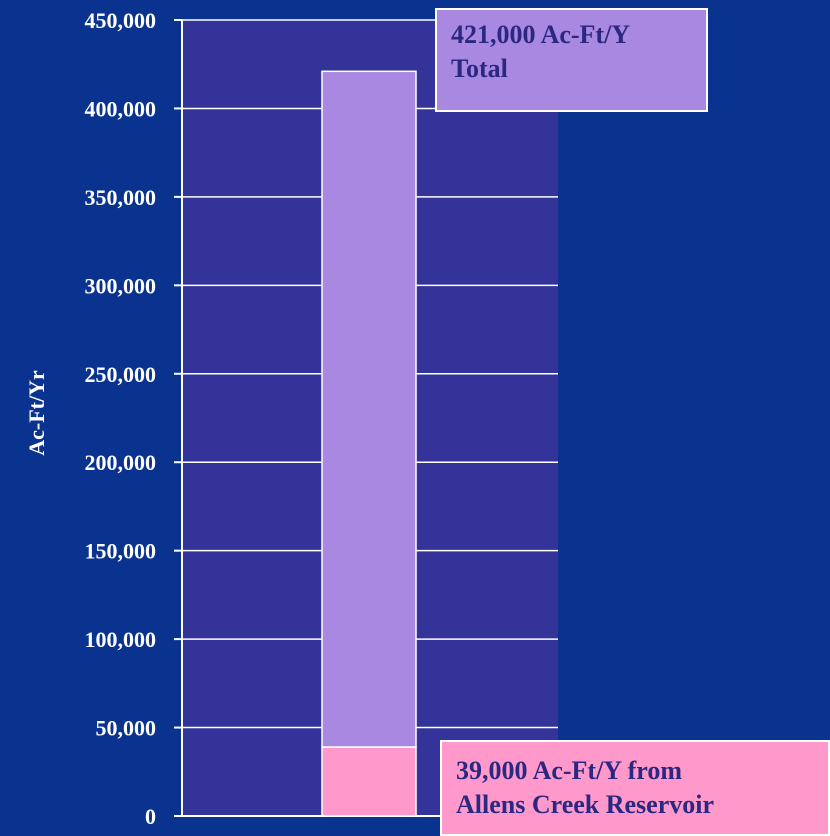  What do you see at coordinates (126, 728) in the screenshot?
I see `y-tick-label: 50,000` at bounding box center [126, 728].